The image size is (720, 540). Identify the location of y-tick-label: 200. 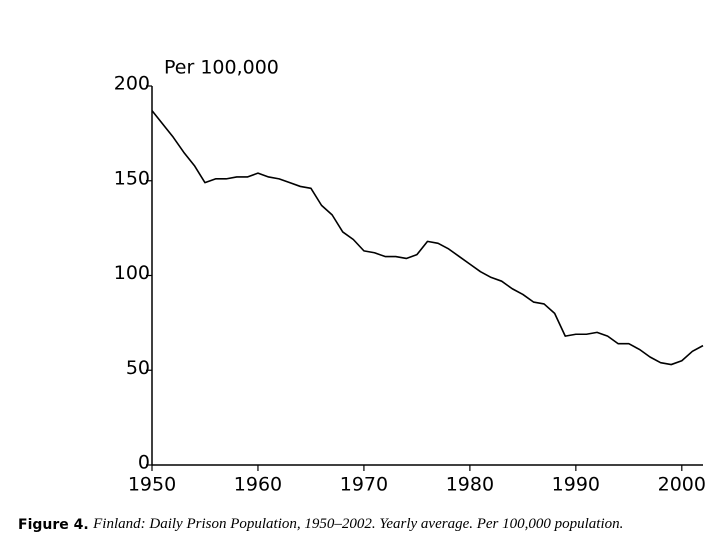
(132, 84).